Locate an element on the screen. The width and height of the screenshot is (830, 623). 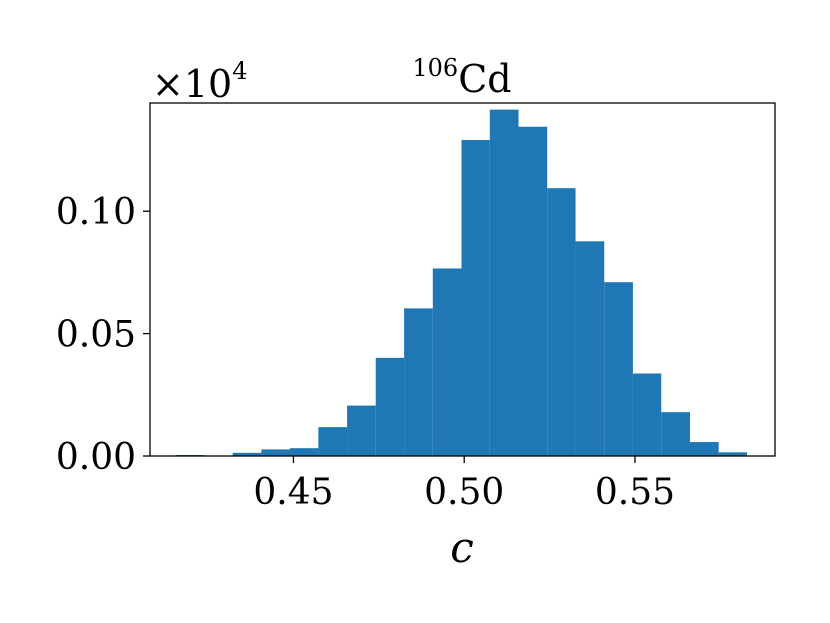
x-tick-label: 0.55 is located at coordinates (635, 492).